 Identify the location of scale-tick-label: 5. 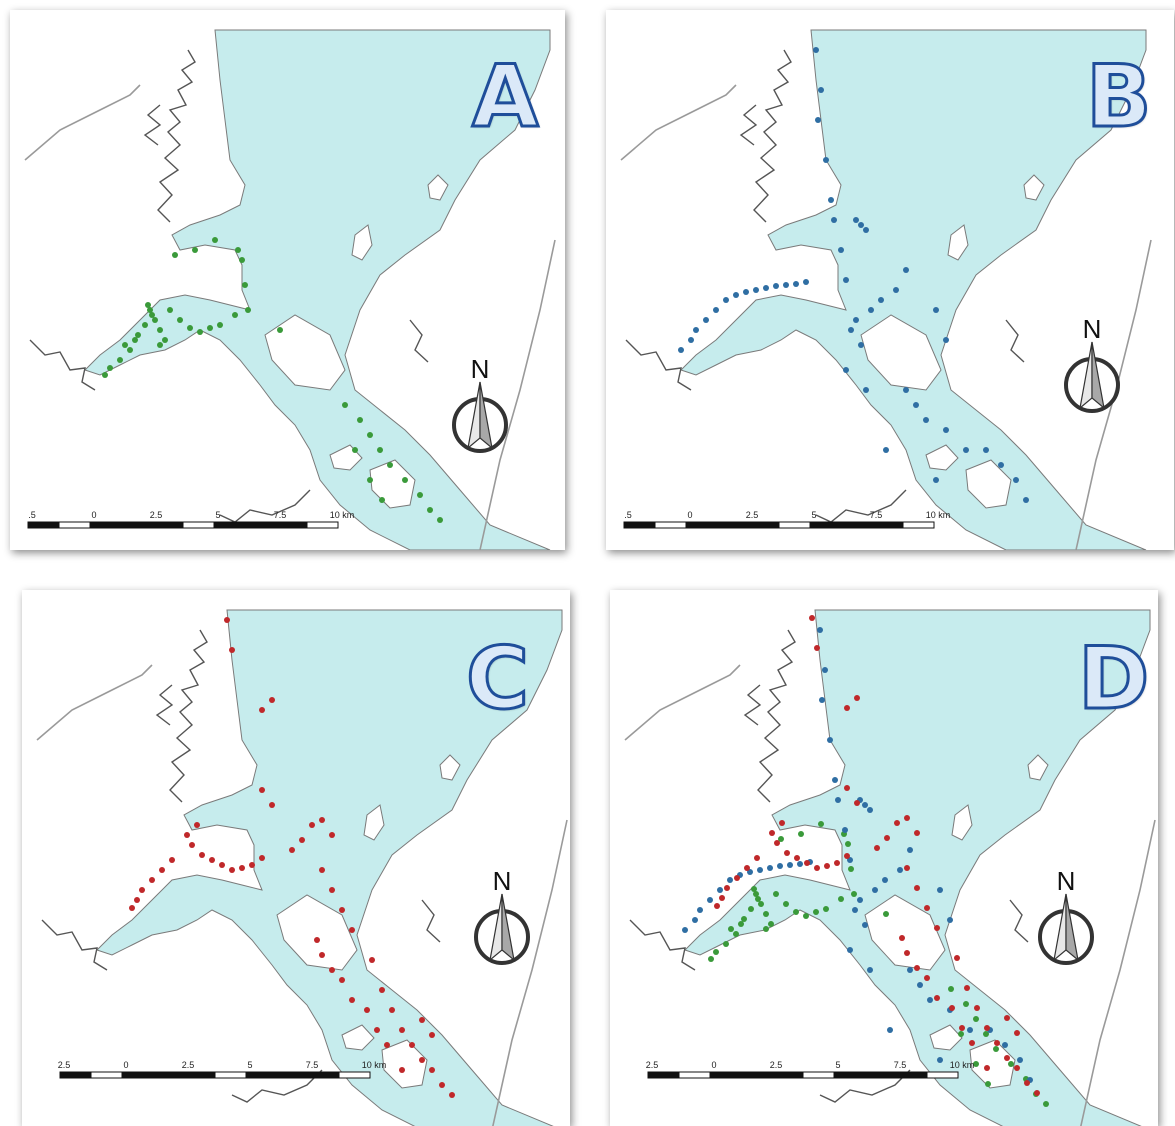
(813, 515).